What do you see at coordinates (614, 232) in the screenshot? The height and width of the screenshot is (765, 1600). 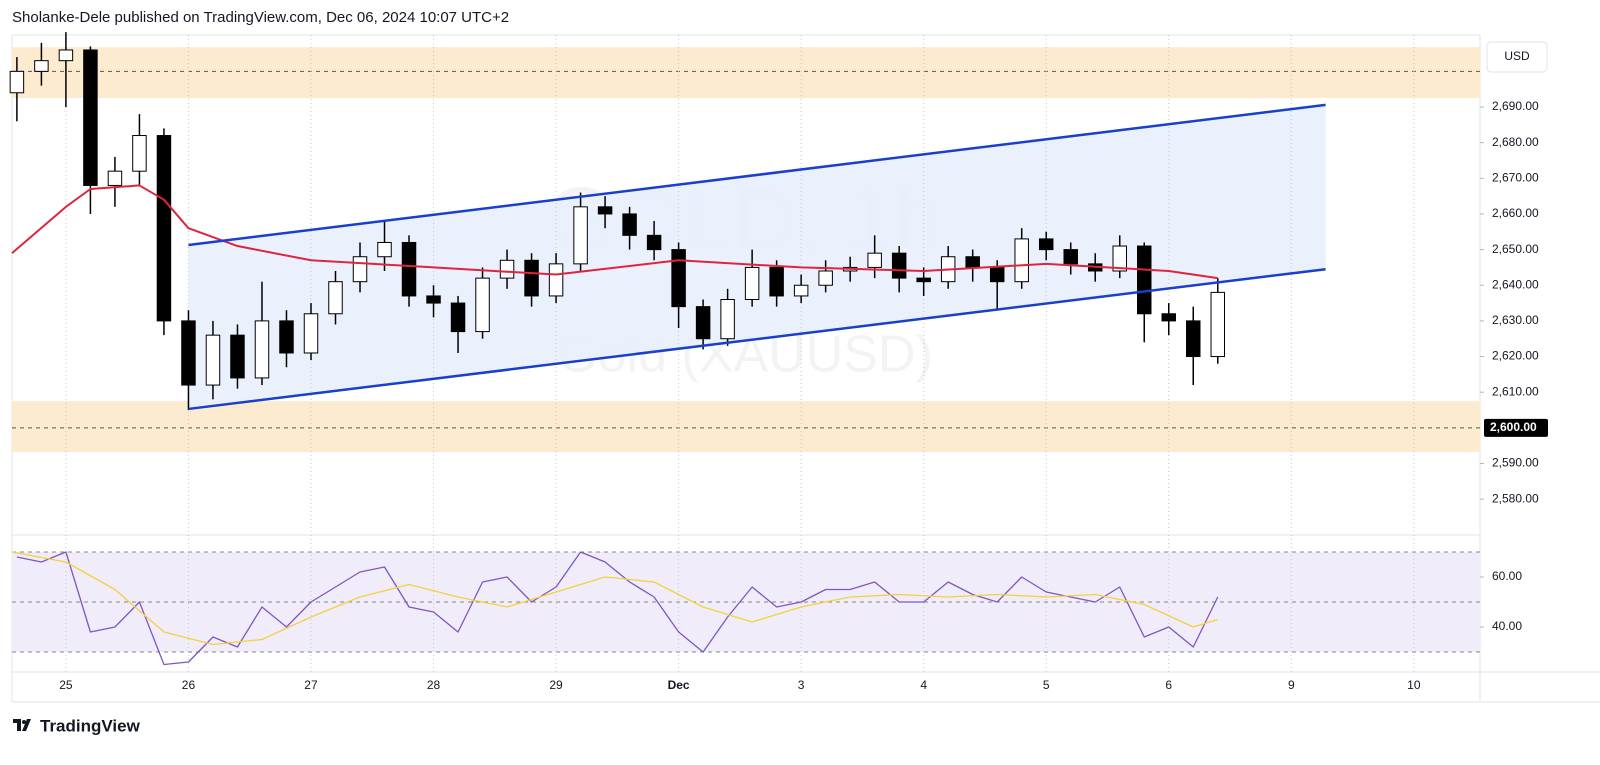 I see `moving-average` at bounding box center [614, 232].